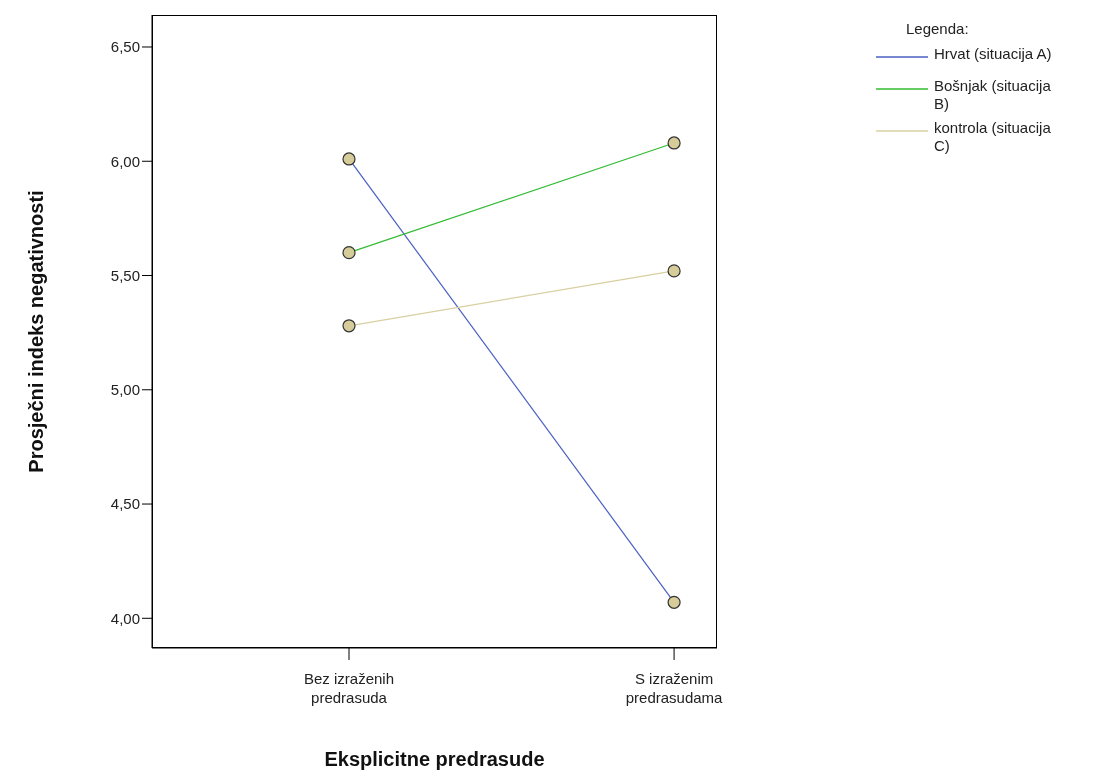 Image resolution: width=1115 pixels, height=780 pixels. Describe the element at coordinates (938, 28) in the screenshot. I see `legend-title: Legenda:` at that location.